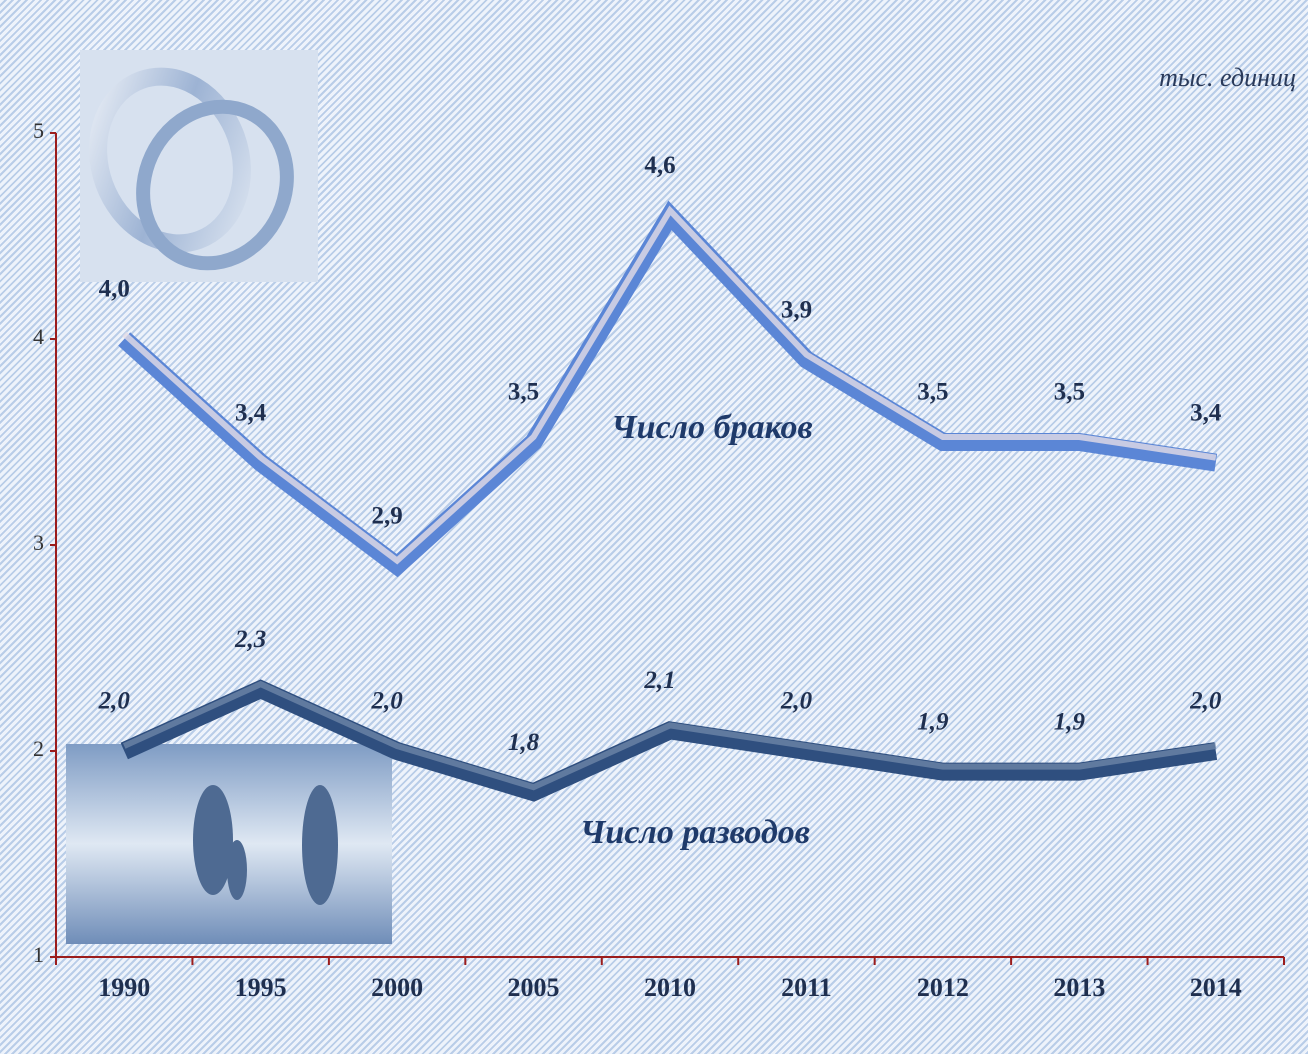 The width and height of the screenshot is (1308, 1054). Describe the element at coordinates (38, 336) in the screenshot. I see `y-tick-label: 4` at that location.